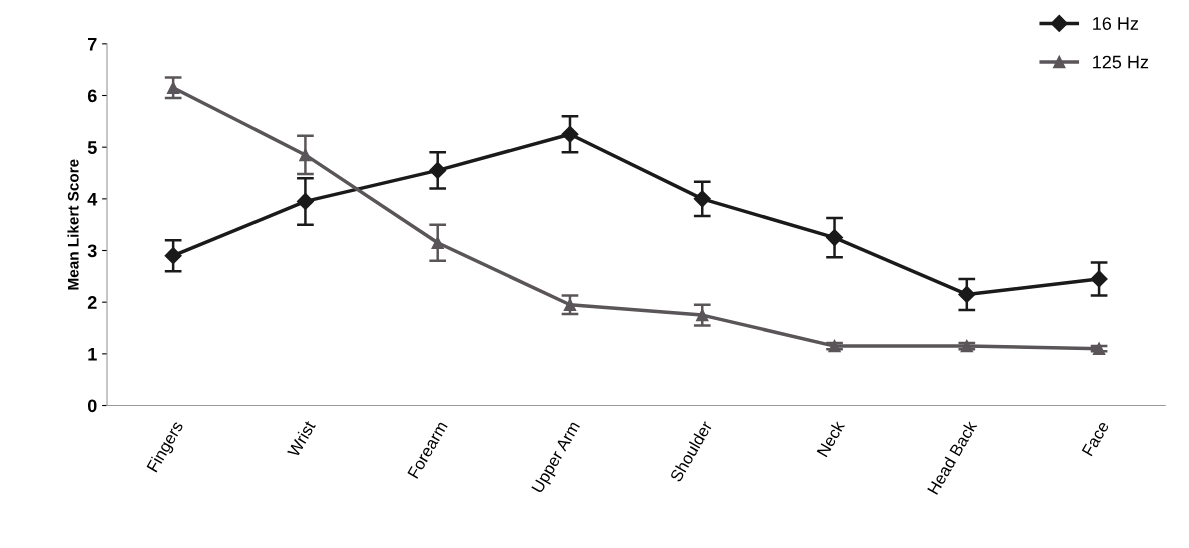 This screenshot has height=548, width=1189. What do you see at coordinates (1121, 62) in the screenshot?
I see `legend-label: 125 Hz` at bounding box center [1121, 62].